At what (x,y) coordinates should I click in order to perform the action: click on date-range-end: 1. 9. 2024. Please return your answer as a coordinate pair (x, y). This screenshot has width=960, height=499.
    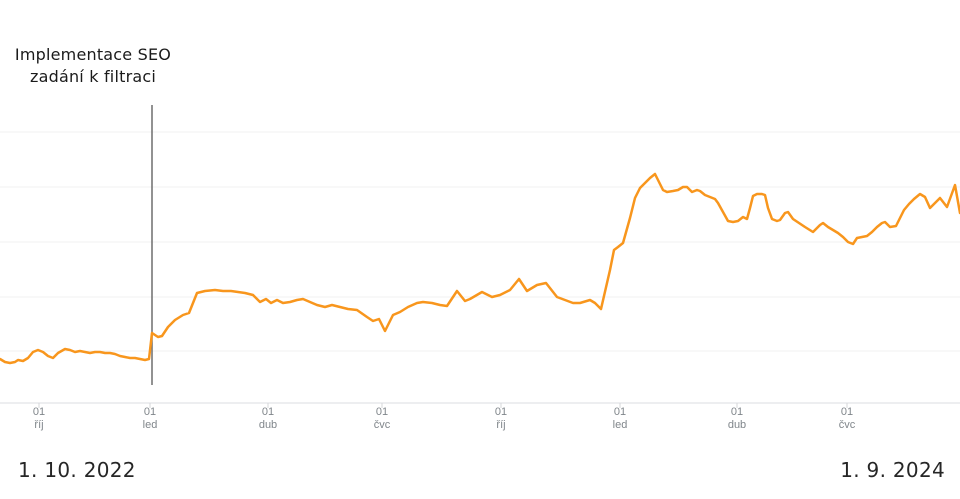
    Looking at the image, I should click on (892, 470).